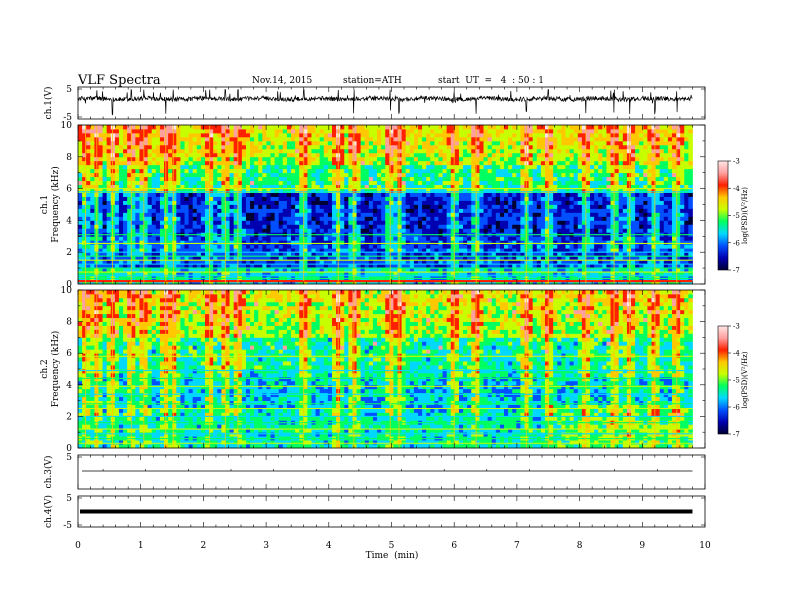 This screenshot has width=792, height=612. What do you see at coordinates (745, 379) in the screenshot?
I see `ch2-spectrogram-colorbar-label: log(PSD)(V²/Hz)` at bounding box center [745, 379].